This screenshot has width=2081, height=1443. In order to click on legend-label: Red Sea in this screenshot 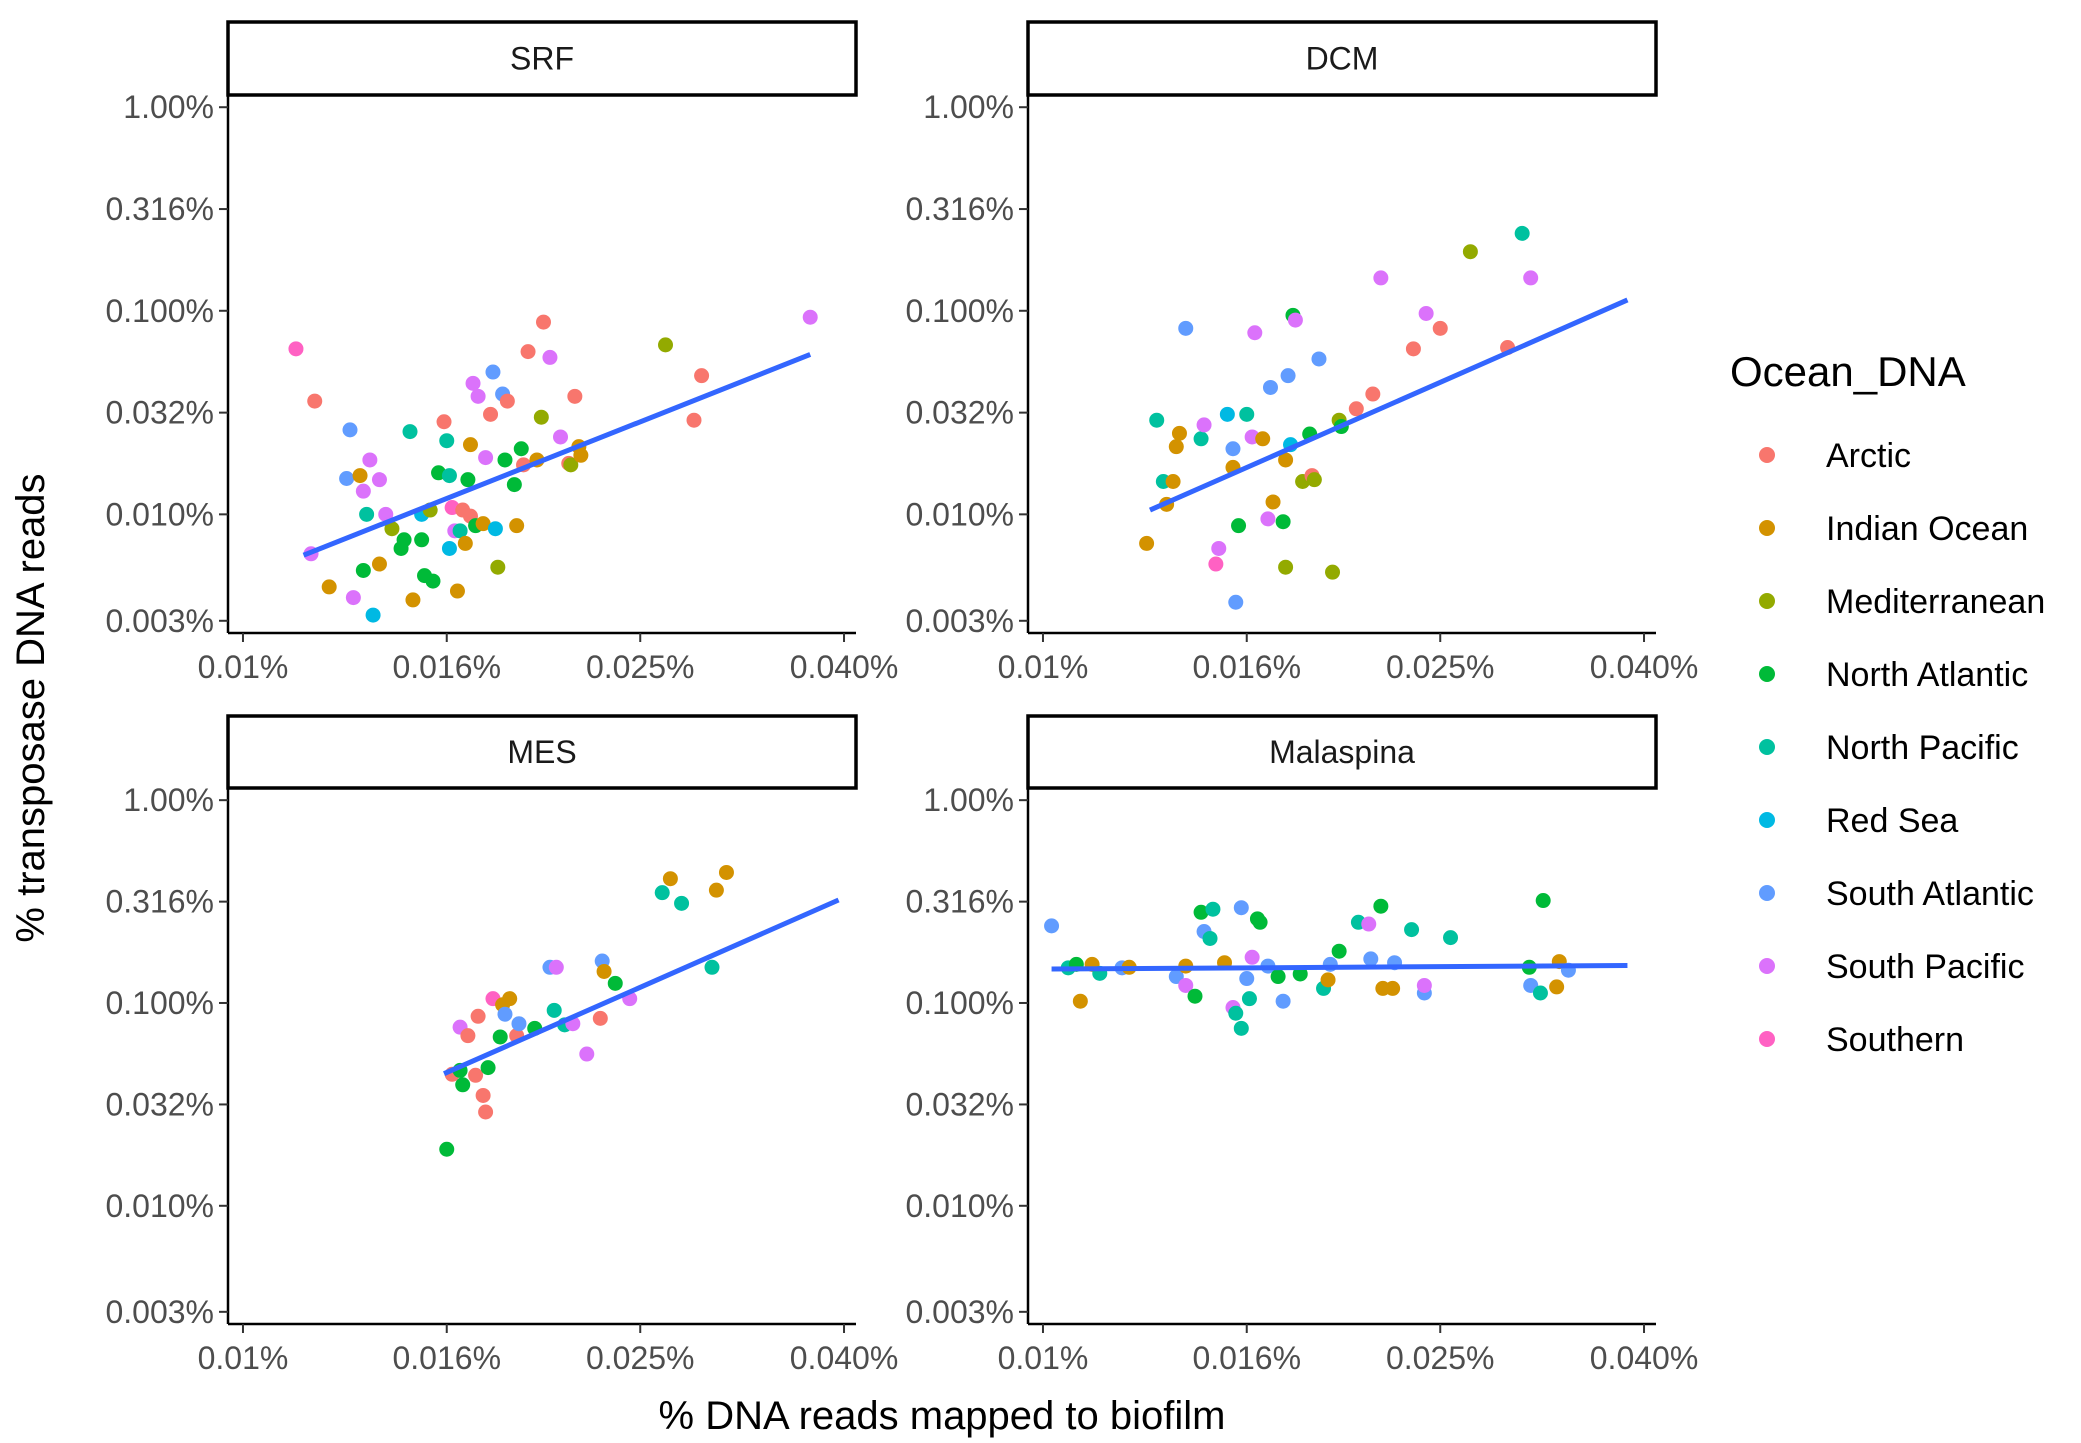, I will do `click(1892, 821)`.